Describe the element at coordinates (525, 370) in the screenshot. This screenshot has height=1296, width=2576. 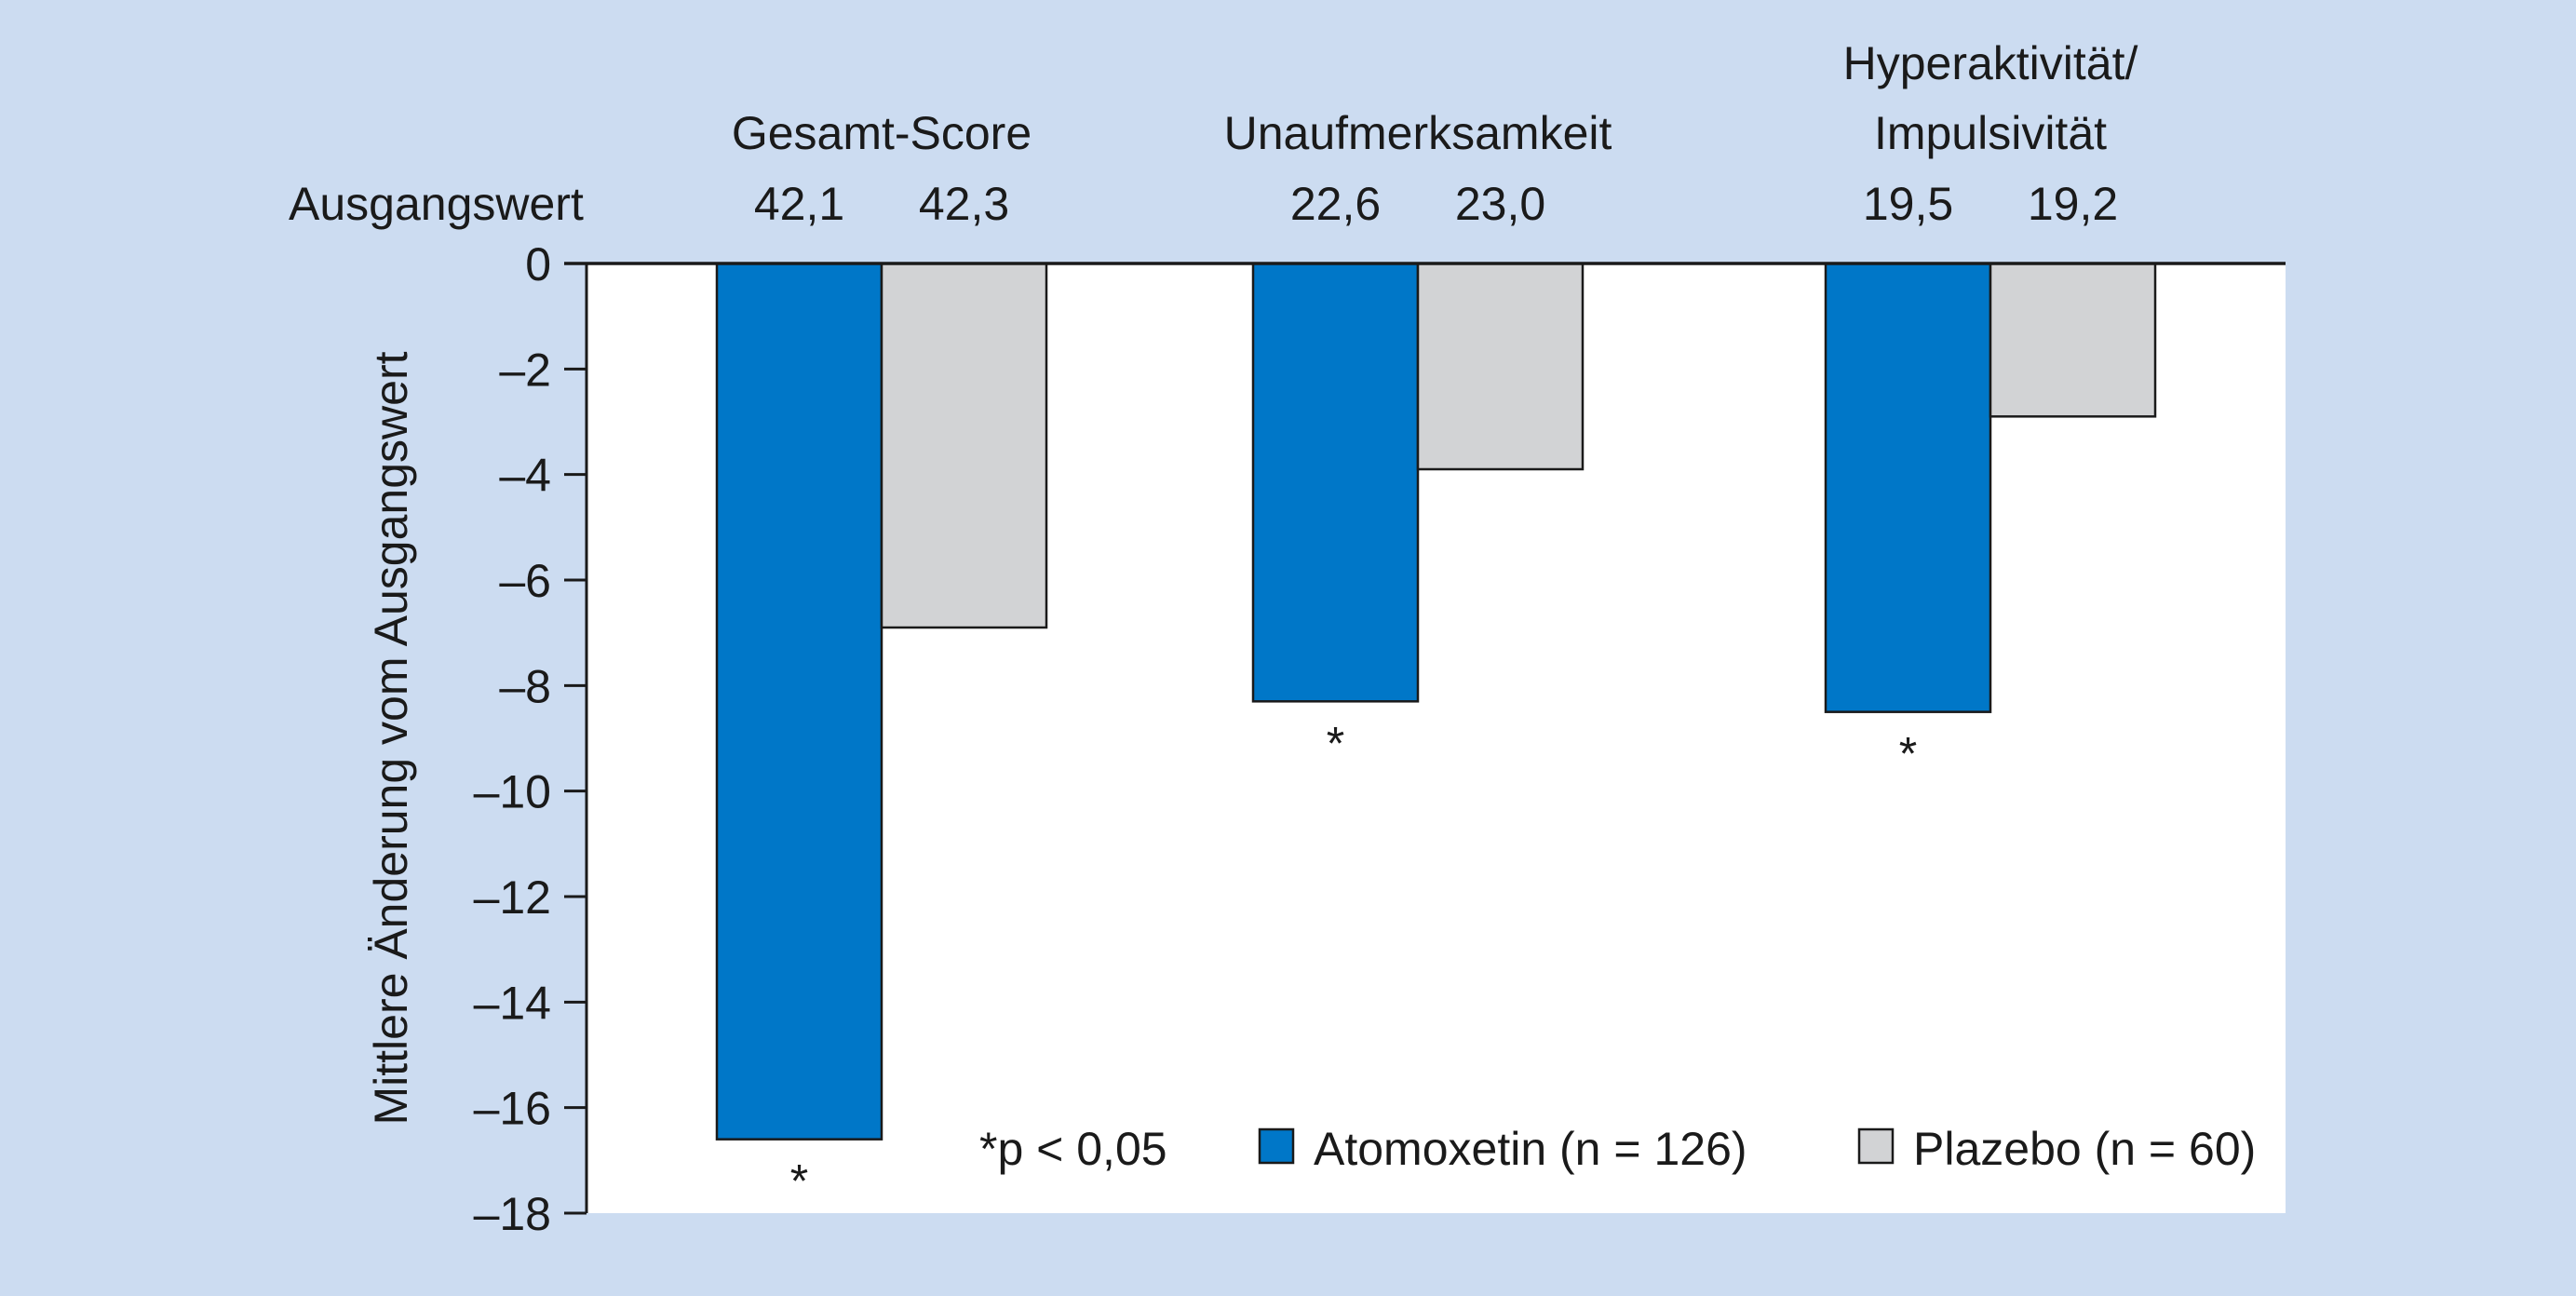
I see `y-tick-label: –2` at that location.